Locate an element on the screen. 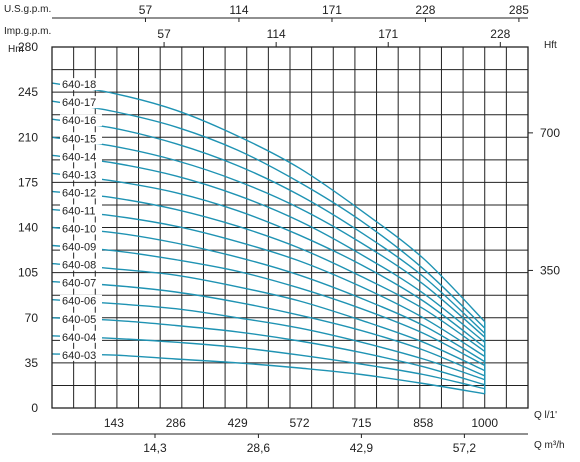 The image size is (580, 462). series-label-640-17: 640-17 is located at coordinates (79, 103).